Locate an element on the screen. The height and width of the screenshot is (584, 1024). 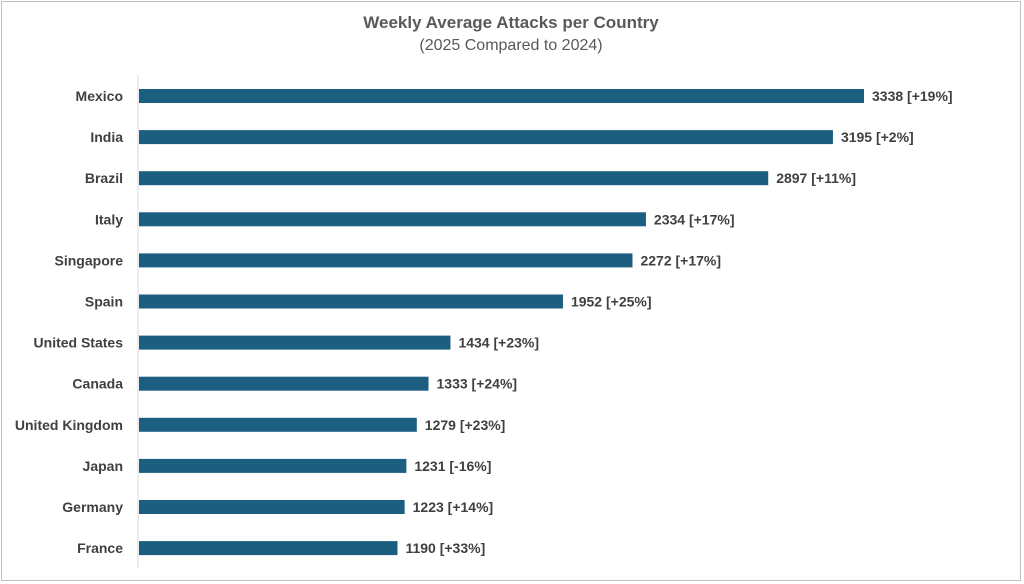
category-label-germany: Germany is located at coordinates (92, 507).